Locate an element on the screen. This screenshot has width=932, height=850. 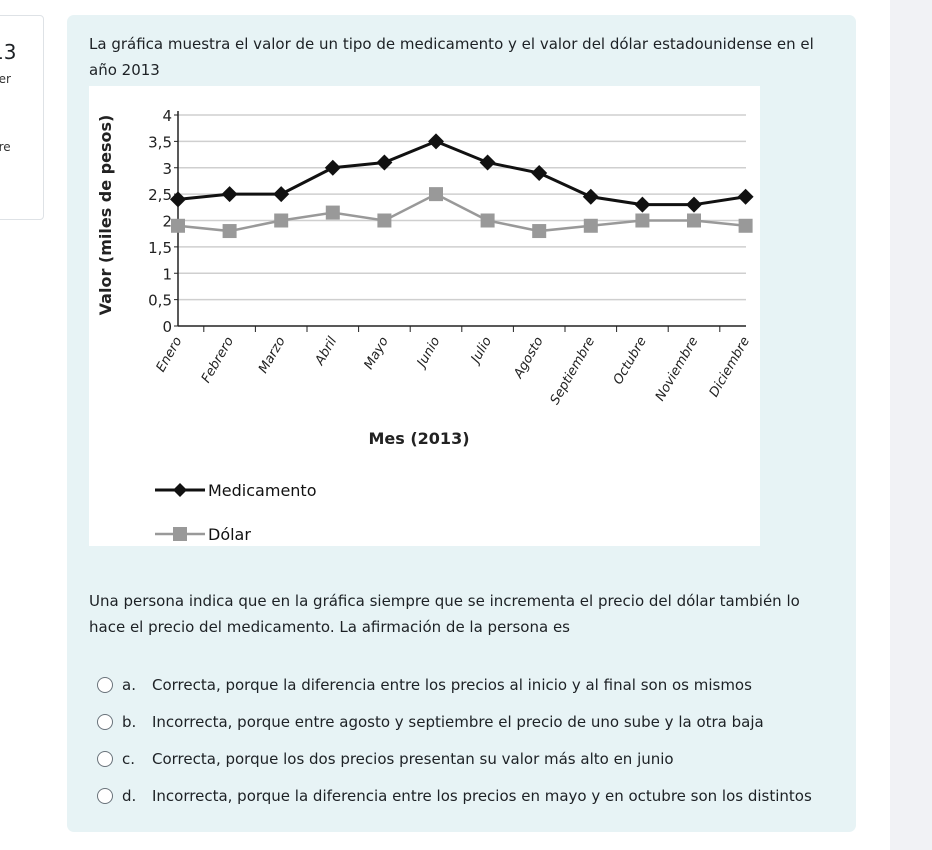
left-panel-text: der is located at coordinates (5, 79).